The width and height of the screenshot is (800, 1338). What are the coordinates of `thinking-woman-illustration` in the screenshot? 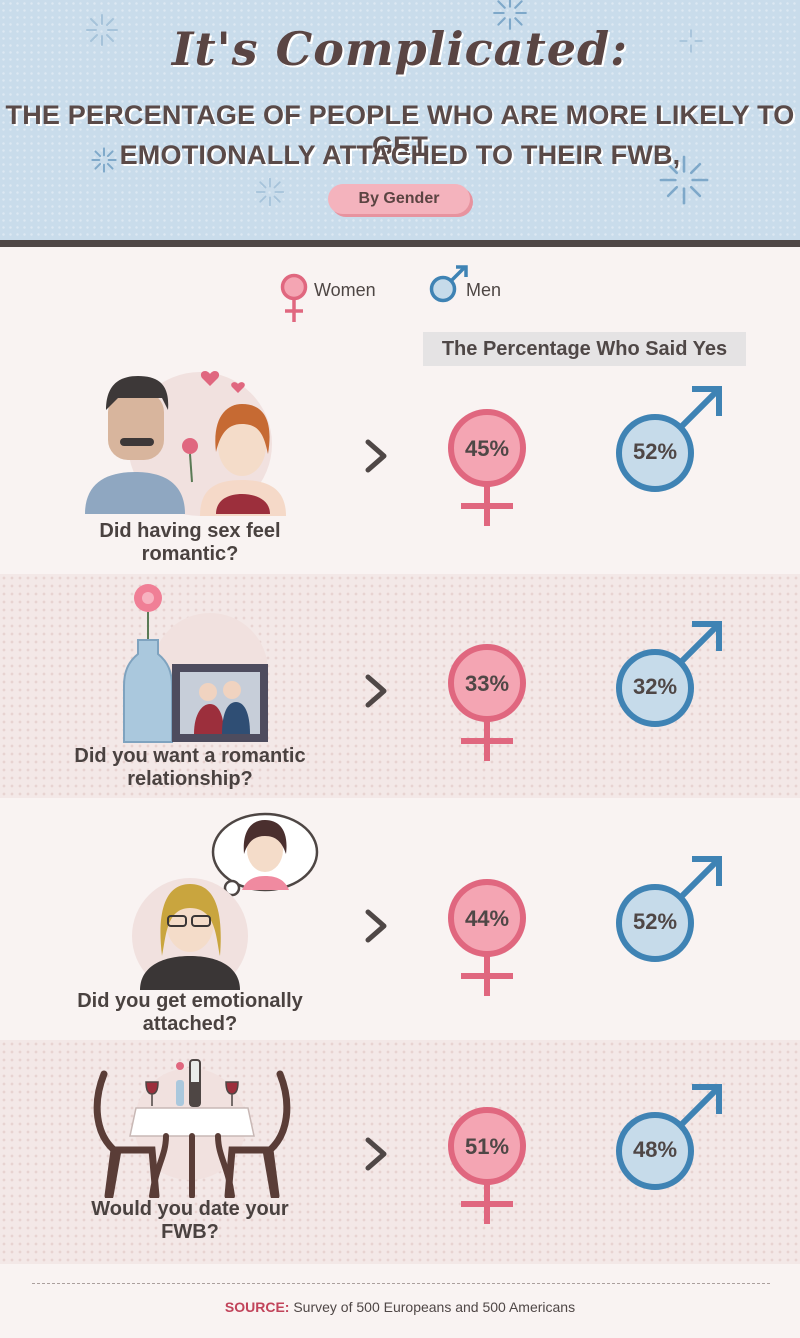 It's located at (225, 901).